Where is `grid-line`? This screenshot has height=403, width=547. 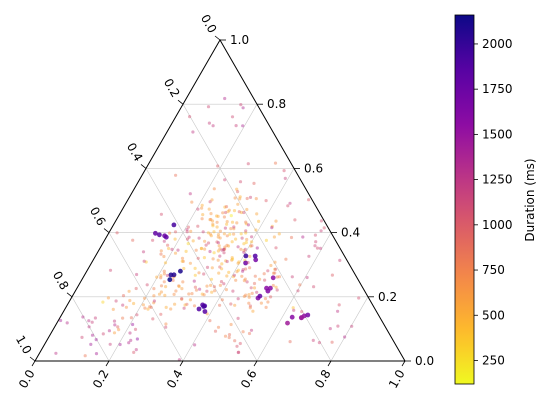 grid-line is located at coordinates (238, 265).